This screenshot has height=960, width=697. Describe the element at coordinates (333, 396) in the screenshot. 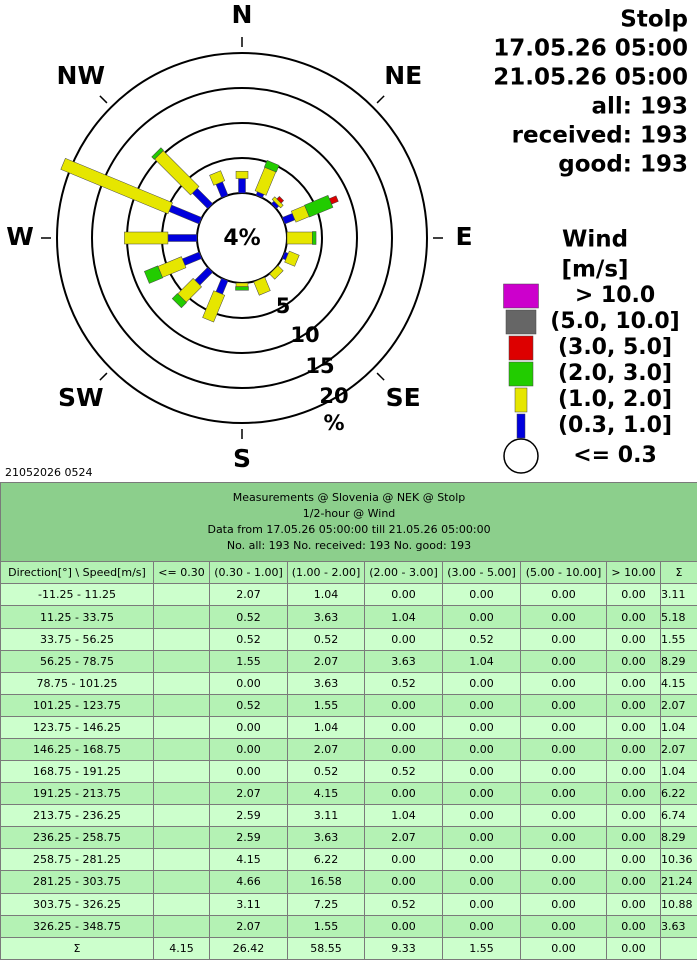

I see `ring-label: 20` at that location.